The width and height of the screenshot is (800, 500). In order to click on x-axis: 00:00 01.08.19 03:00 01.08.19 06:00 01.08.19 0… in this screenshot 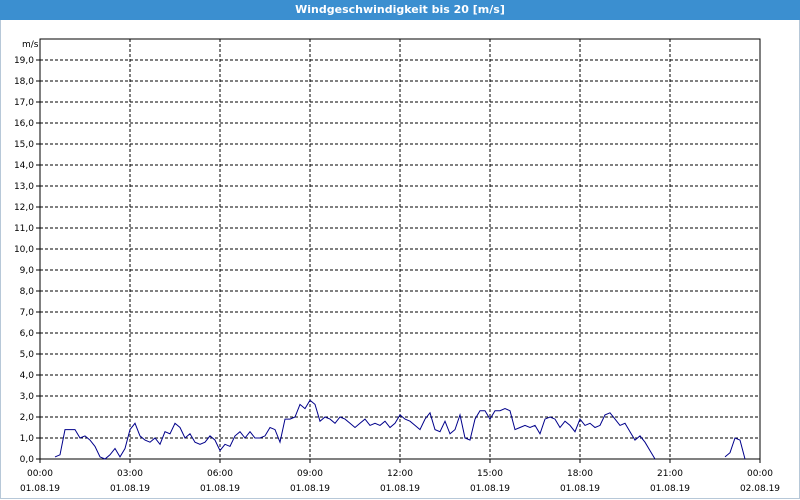, I will do `click(400, 476)`.